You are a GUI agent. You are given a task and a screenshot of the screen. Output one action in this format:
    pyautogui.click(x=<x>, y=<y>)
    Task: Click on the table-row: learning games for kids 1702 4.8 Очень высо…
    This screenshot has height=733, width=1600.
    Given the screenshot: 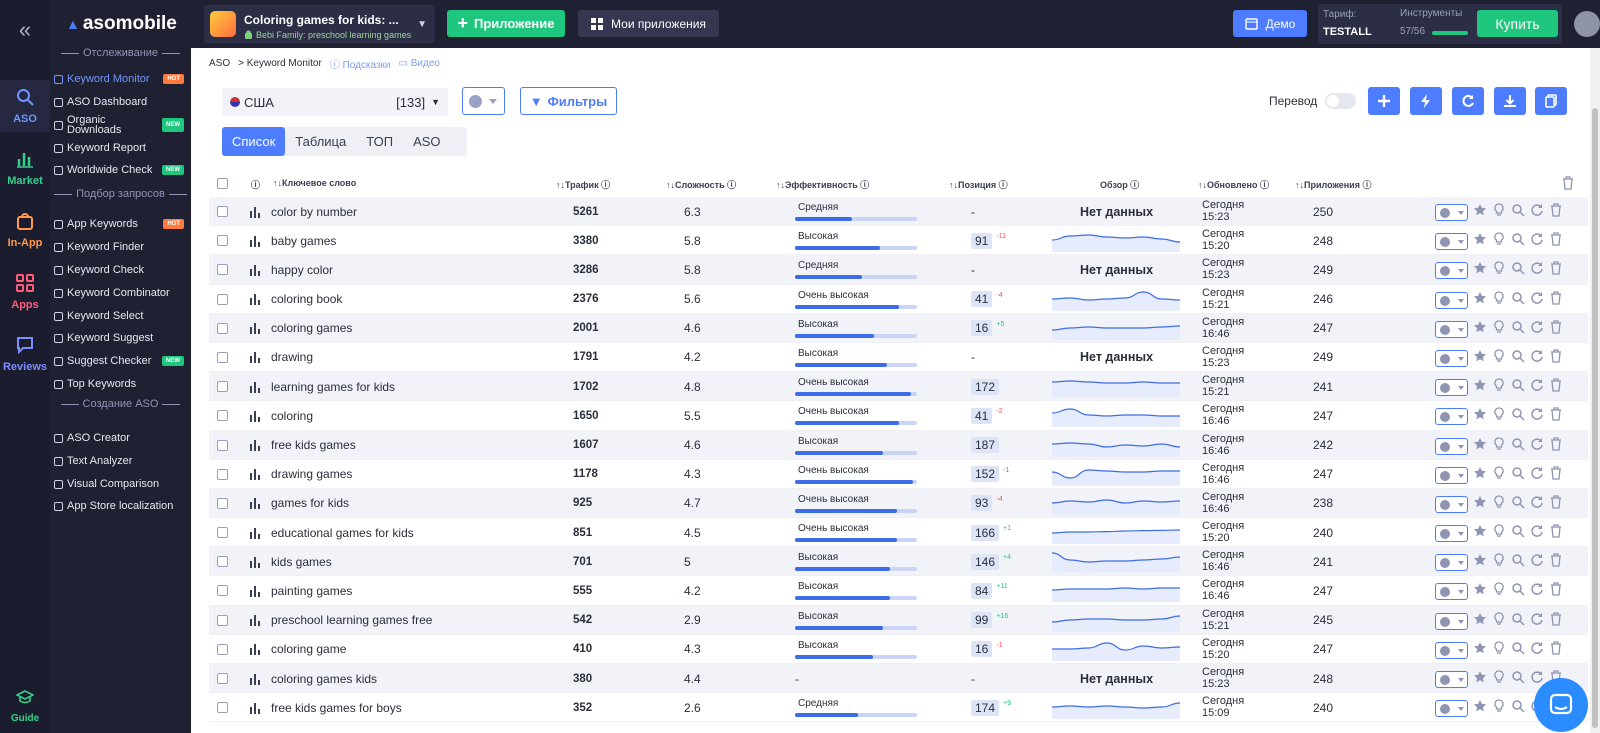 What is the action you would take?
    pyautogui.click(x=898, y=387)
    